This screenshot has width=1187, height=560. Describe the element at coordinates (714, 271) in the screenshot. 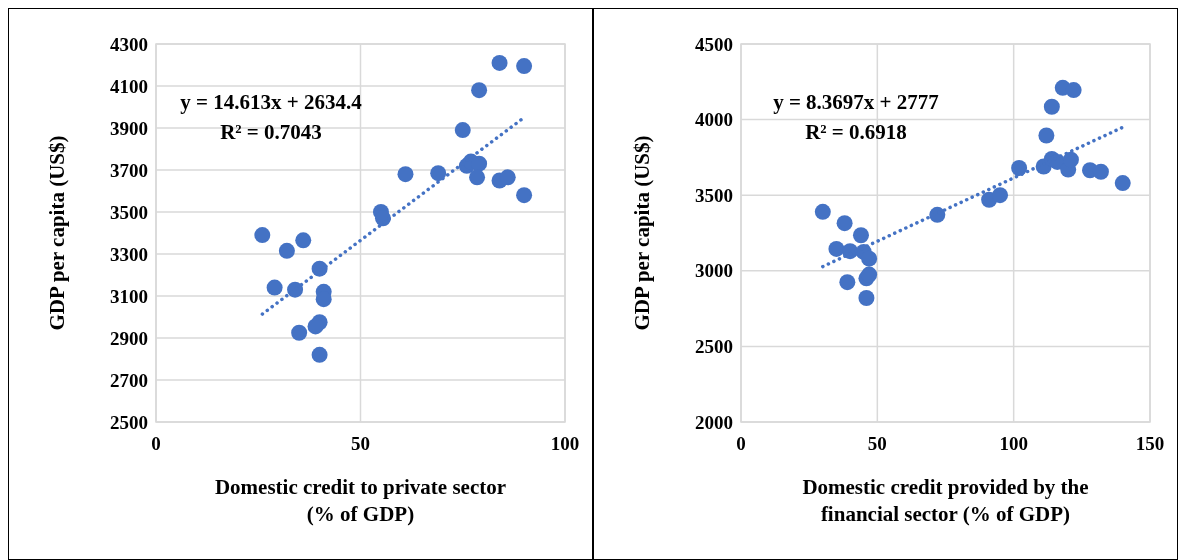

I see `y-tick-label: 3000` at that location.